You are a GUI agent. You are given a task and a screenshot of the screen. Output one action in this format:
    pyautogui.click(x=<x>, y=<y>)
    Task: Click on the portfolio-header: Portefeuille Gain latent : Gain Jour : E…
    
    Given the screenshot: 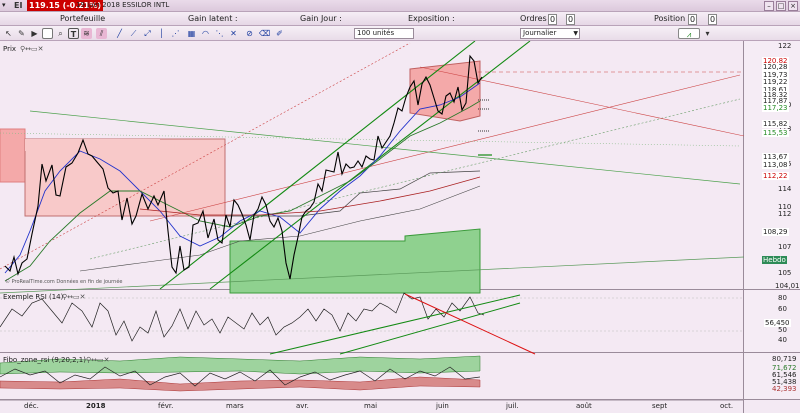 What is the action you would take?
    pyautogui.click(x=400, y=19)
    